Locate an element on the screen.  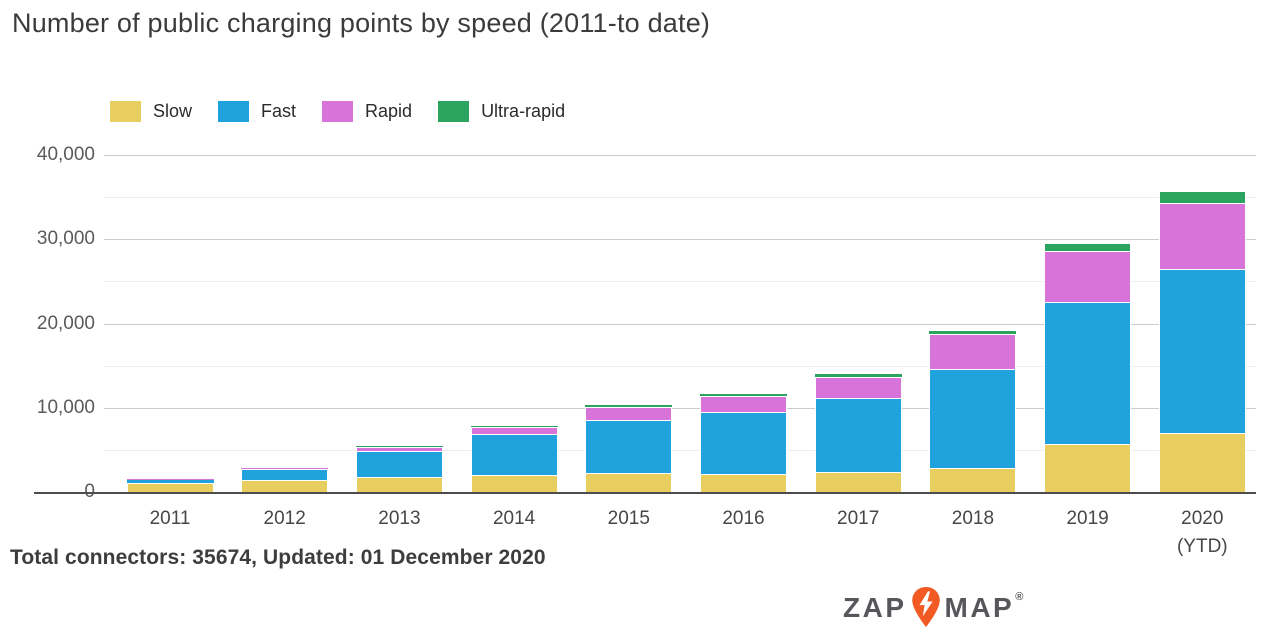
bar-segment-ultra-rapid-2016 is located at coordinates (743, 394).